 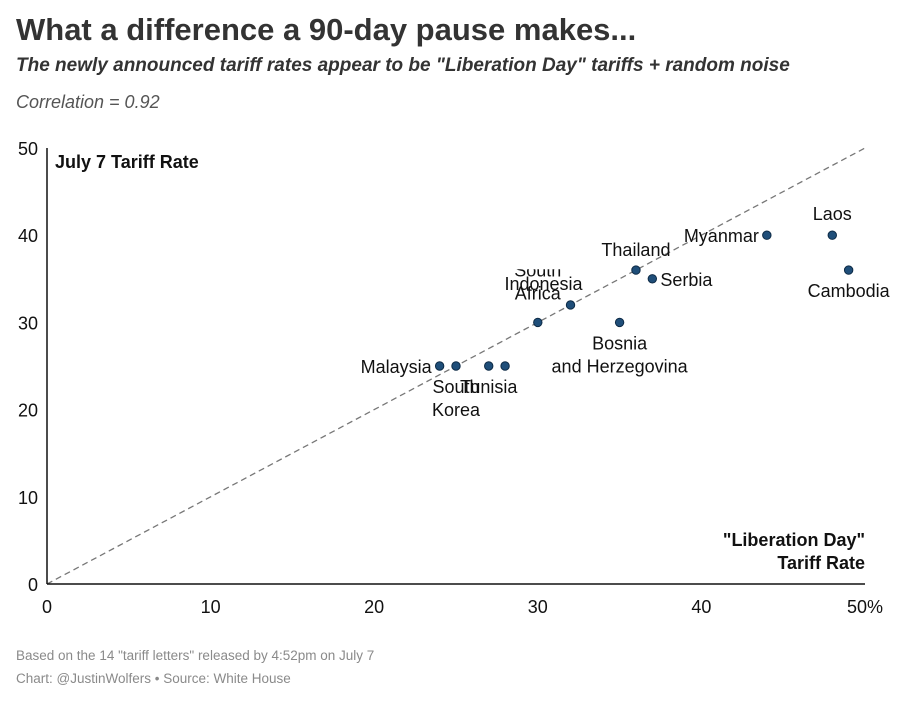 I want to click on point-label: Indonesia, so click(x=543, y=284).